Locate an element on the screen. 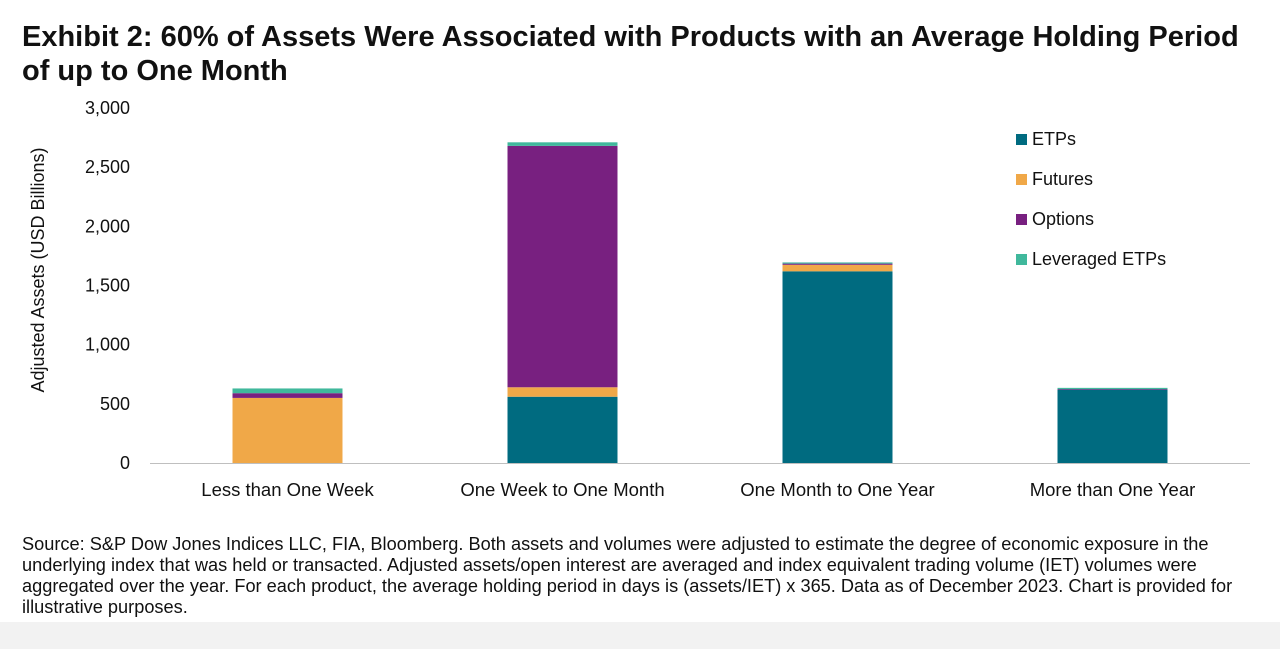 The image size is (1280, 649). y-tick-label: 0 is located at coordinates (125, 463).